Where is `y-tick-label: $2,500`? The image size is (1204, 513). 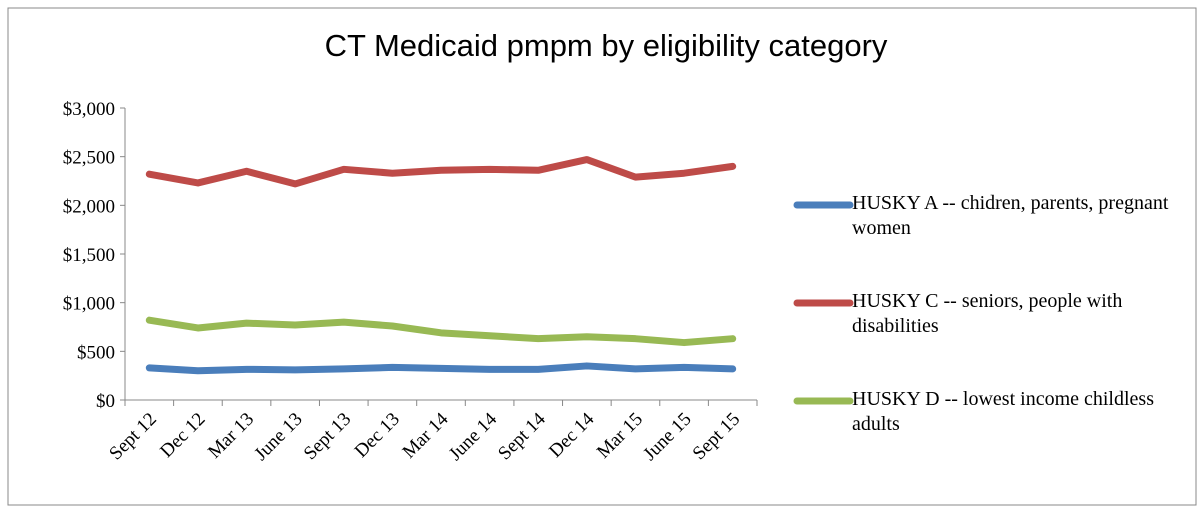
y-tick-label: $2,500 is located at coordinates (89, 158).